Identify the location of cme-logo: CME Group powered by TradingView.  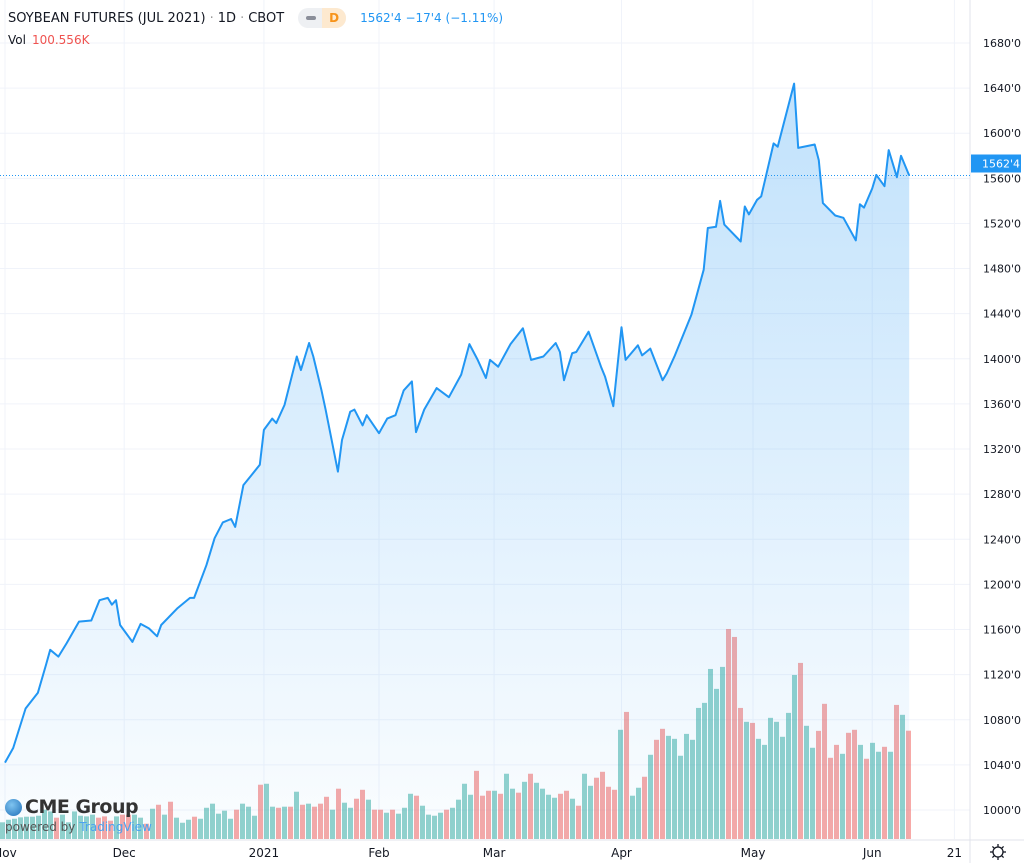
(78, 815).